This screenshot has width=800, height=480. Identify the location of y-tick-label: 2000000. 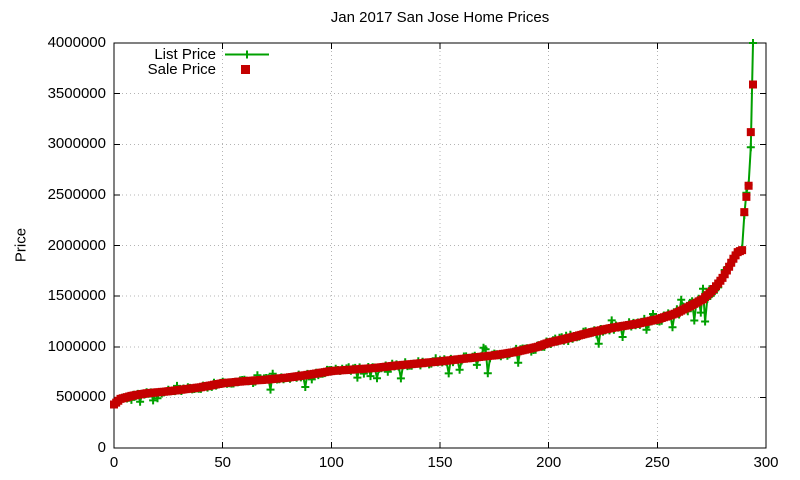
(76, 245).